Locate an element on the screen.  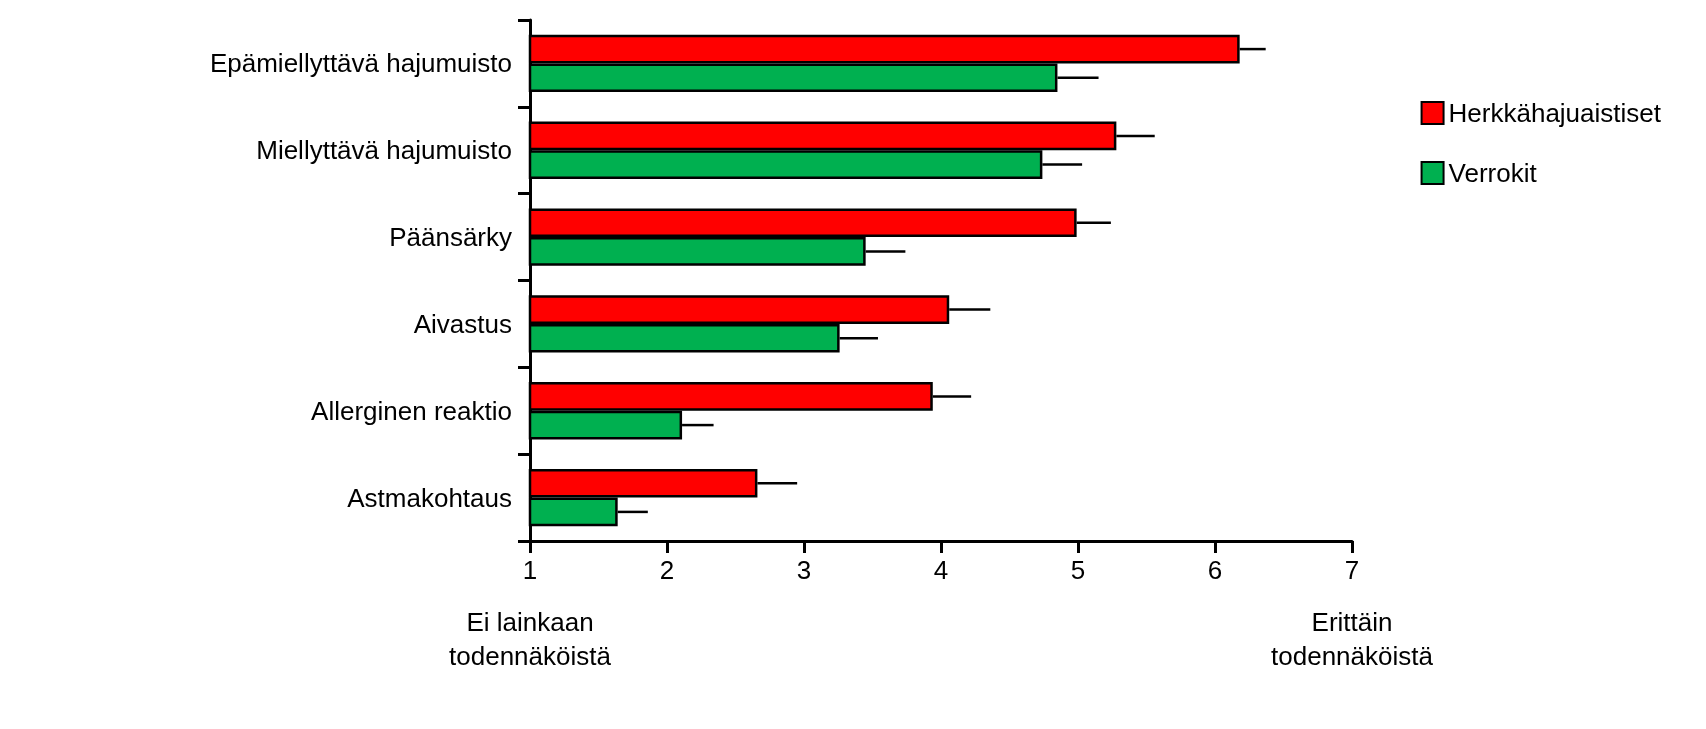
text: Erittäin todennäköistä is located at coordinates (1352, 639).